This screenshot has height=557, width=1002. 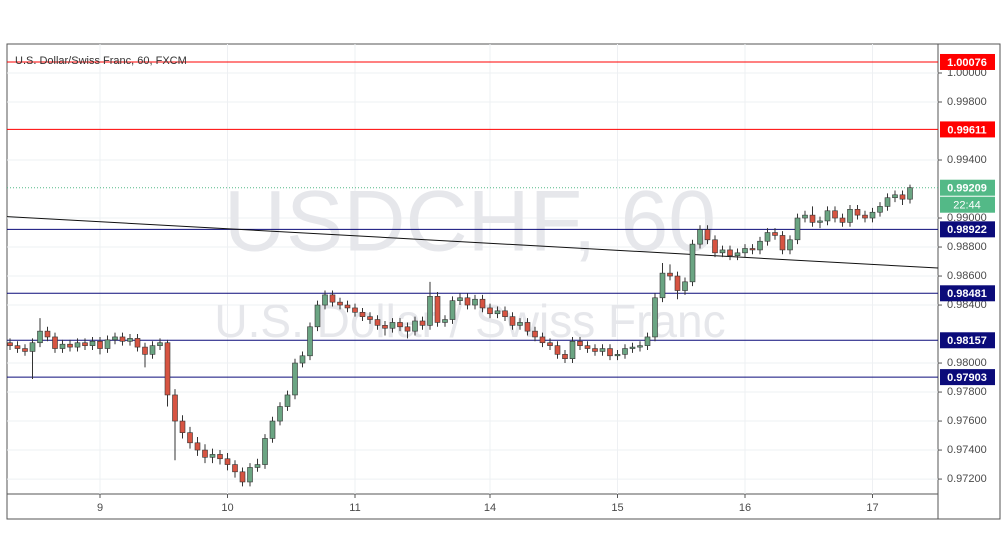 I want to click on countdown-box, so click(x=967, y=204).